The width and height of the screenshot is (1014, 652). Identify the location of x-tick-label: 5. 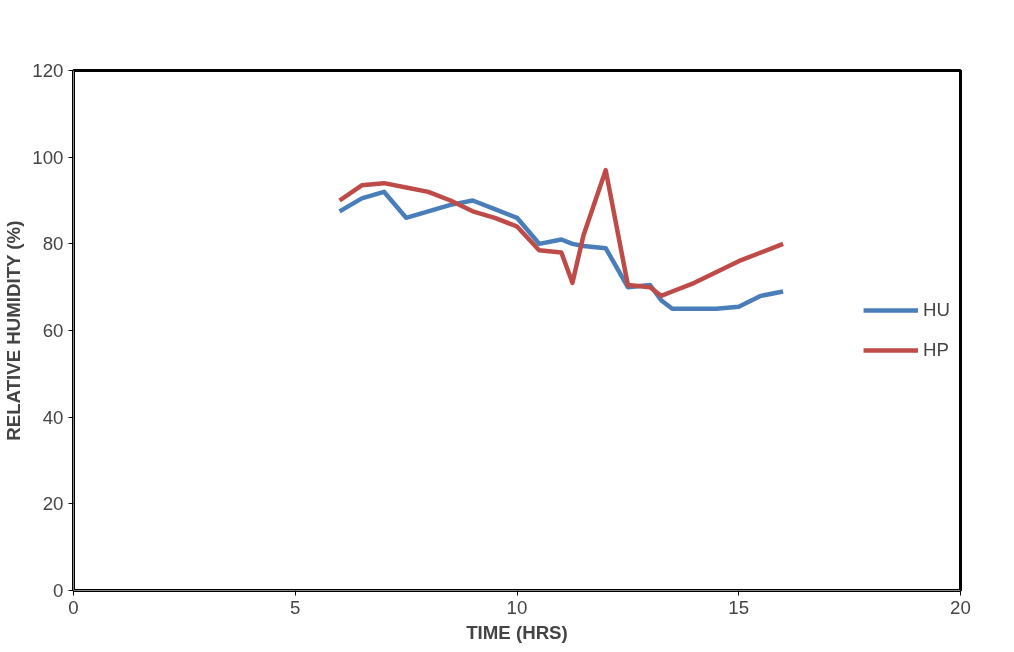
(295, 607).